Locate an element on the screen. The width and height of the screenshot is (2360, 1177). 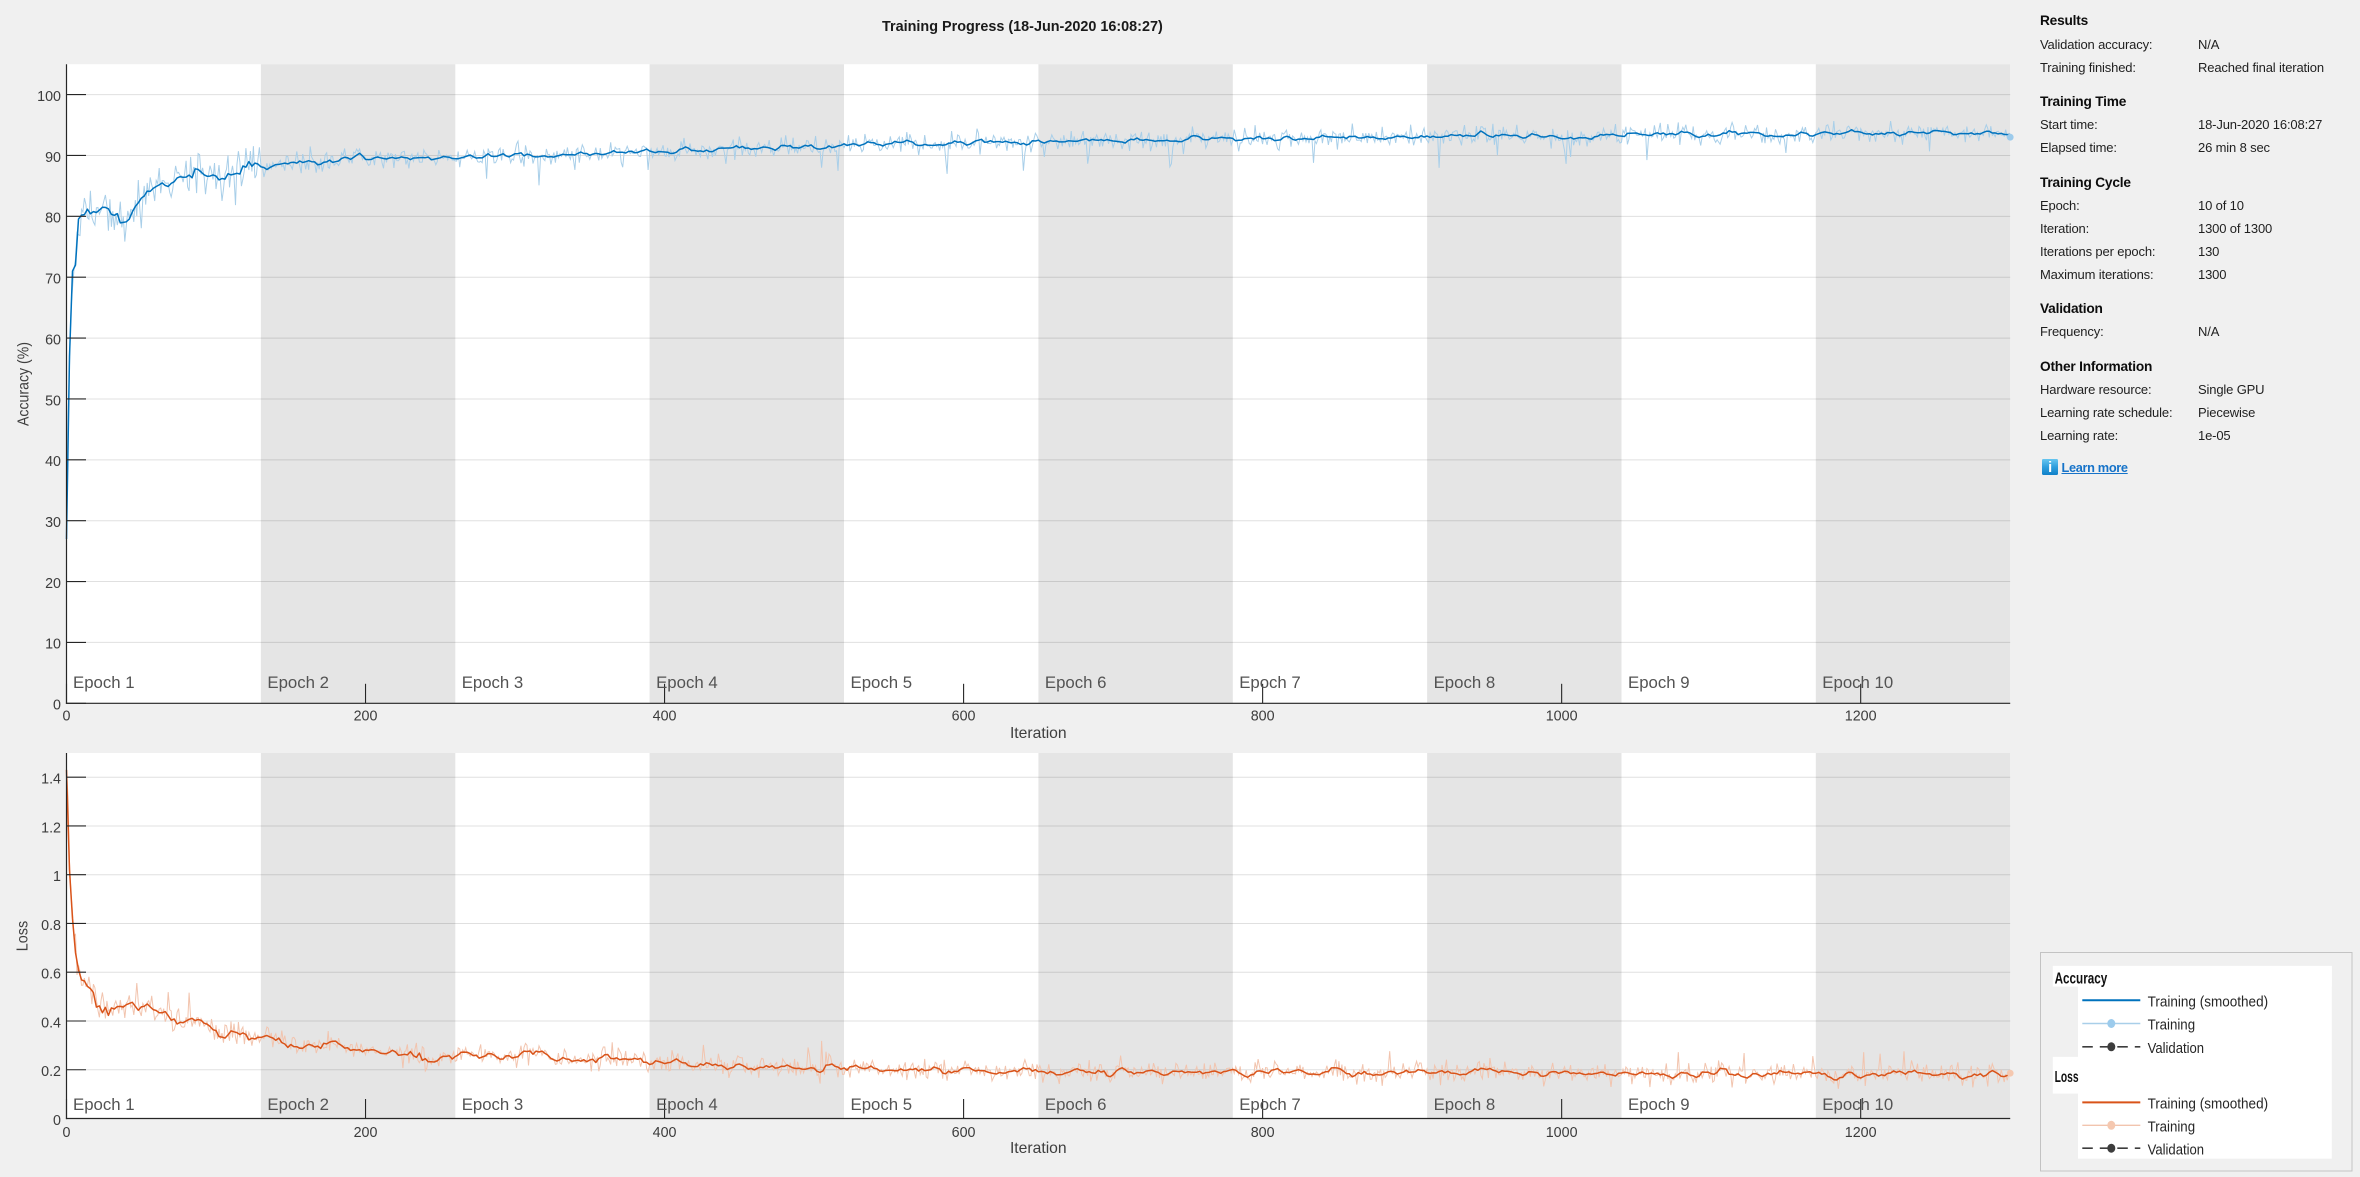
svg-text: 1.2 is located at coordinates (51, 828).